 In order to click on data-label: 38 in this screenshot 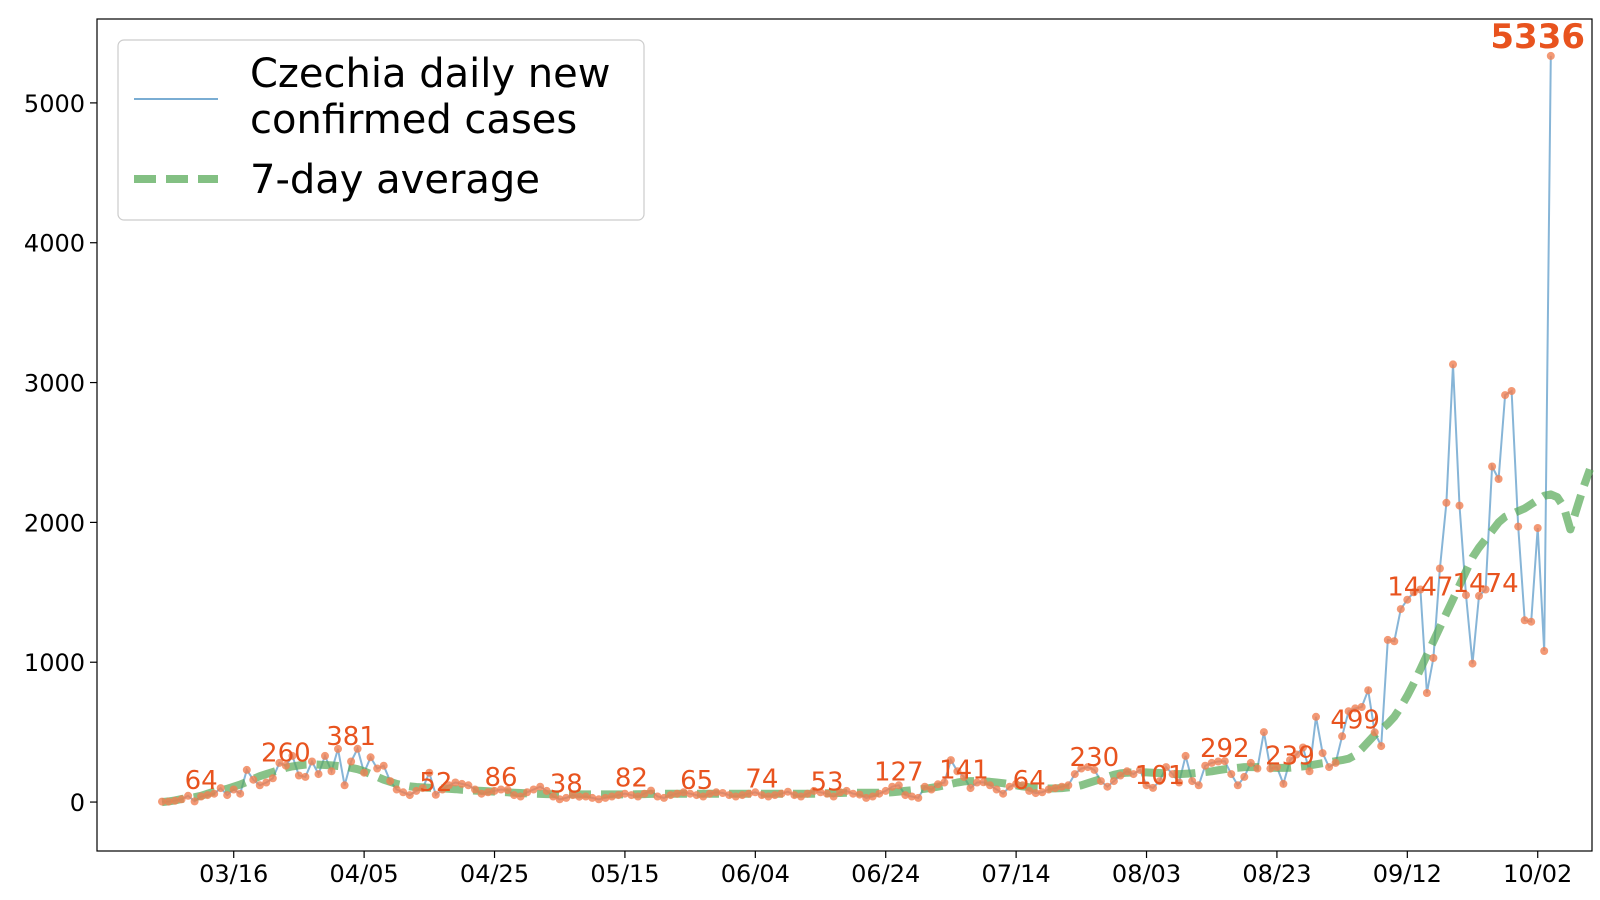, I will do `click(566, 785)`.